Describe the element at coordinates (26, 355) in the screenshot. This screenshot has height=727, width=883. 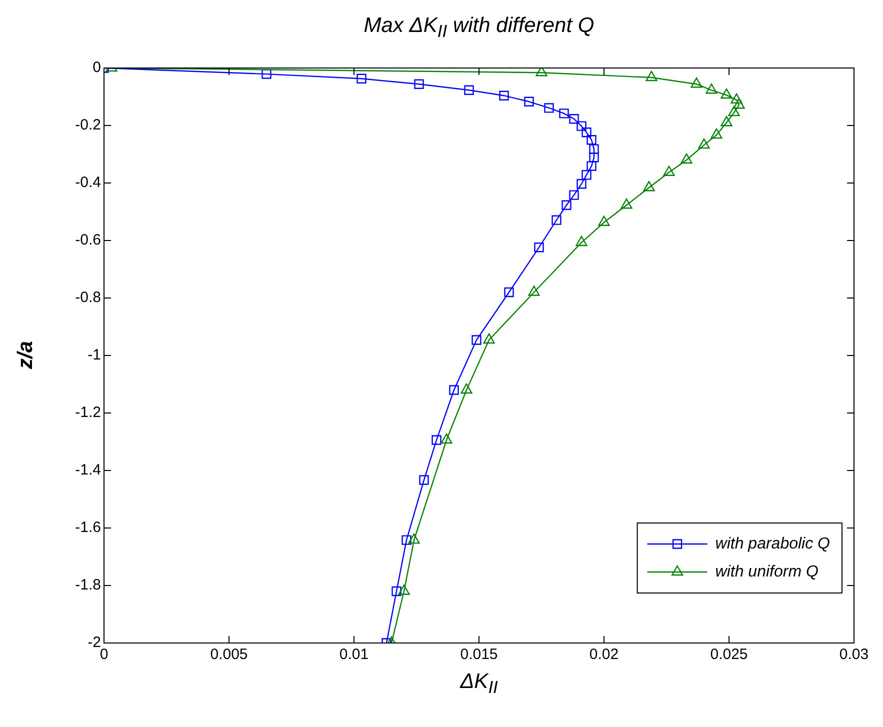
I see `y-axis-title: z/a` at that location.